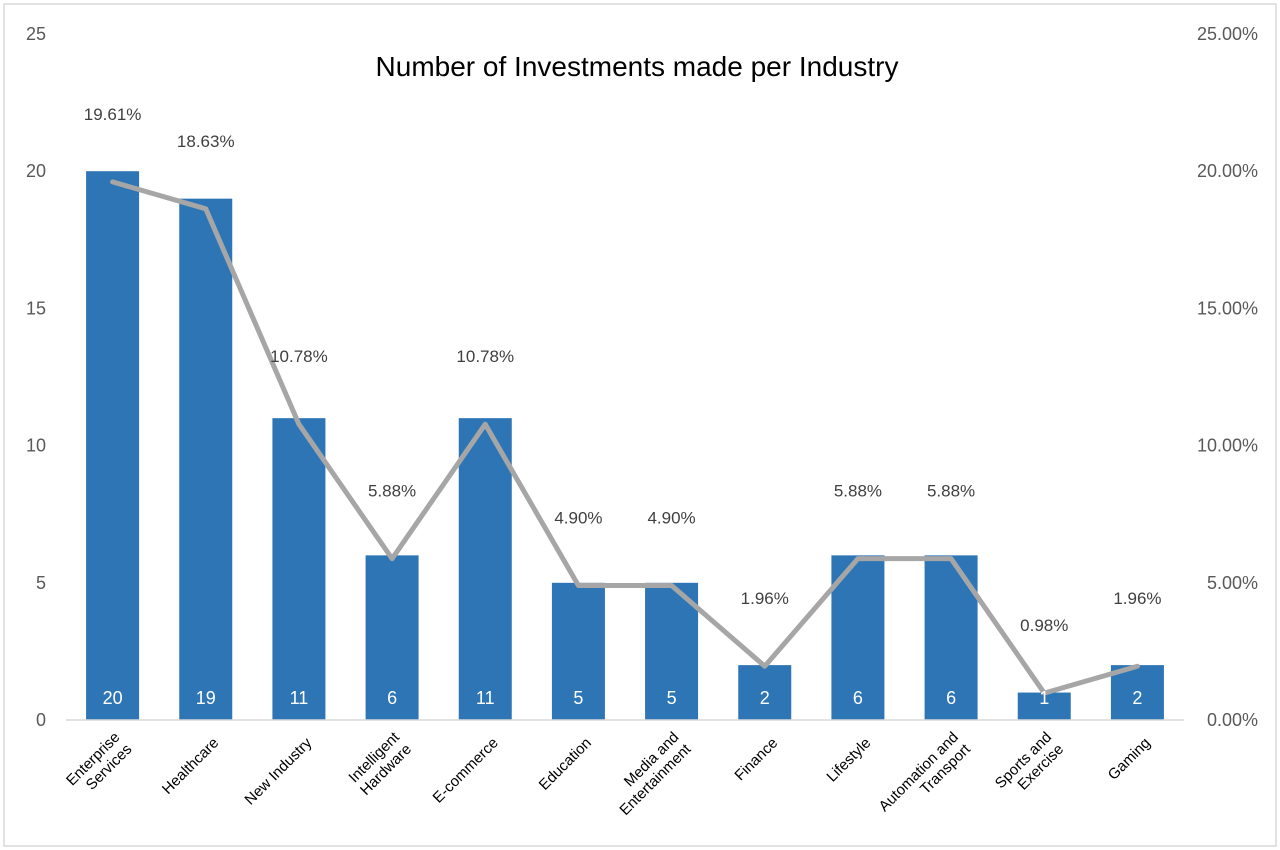 The width and height of the screenshot is (1280, 850). What do you see at coordinates (113, 114) in the screenshot?
I see `percentage-label: 19.61%` at bounding box center [113, 114].